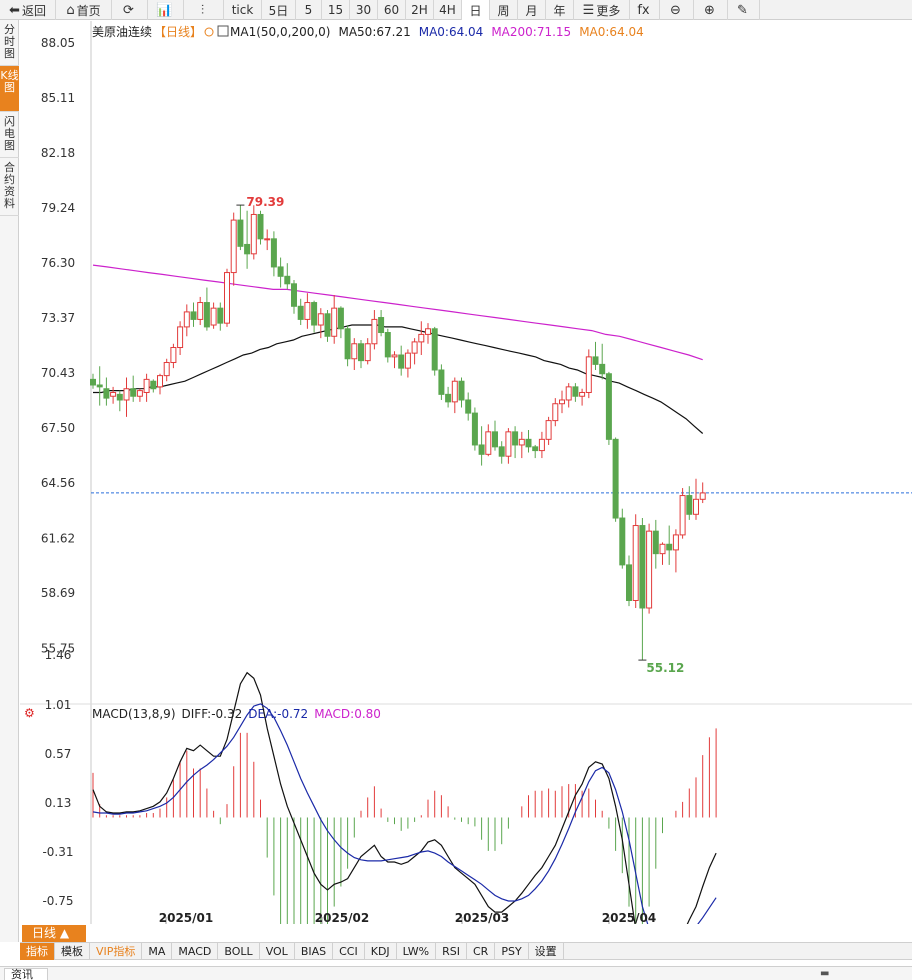  Describe the element at coordinates (58, 655) in the screenshot. I see `macd-y-tick: 1.46` at that location.